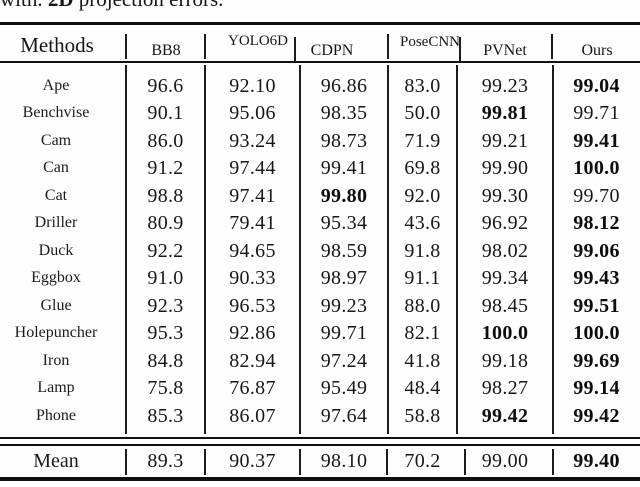  I want to click on value-cell: 71.9, so click(422, 140).